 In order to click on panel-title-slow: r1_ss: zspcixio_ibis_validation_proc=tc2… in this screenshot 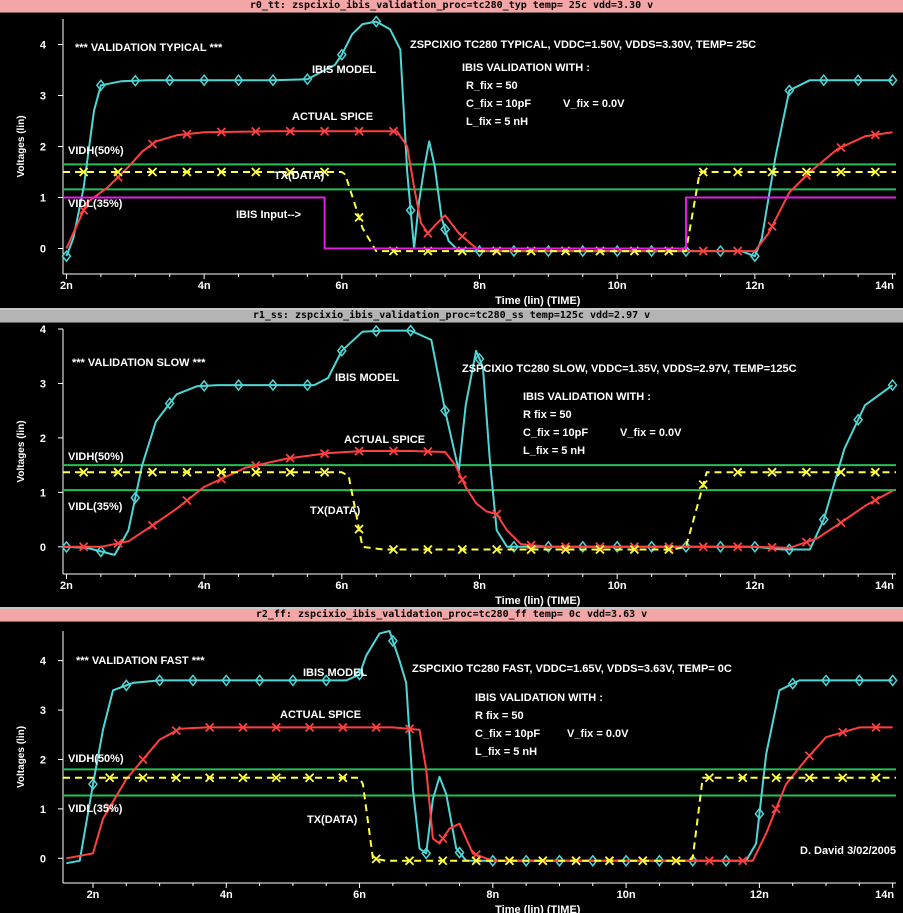, I will do `click(451, 316)`.